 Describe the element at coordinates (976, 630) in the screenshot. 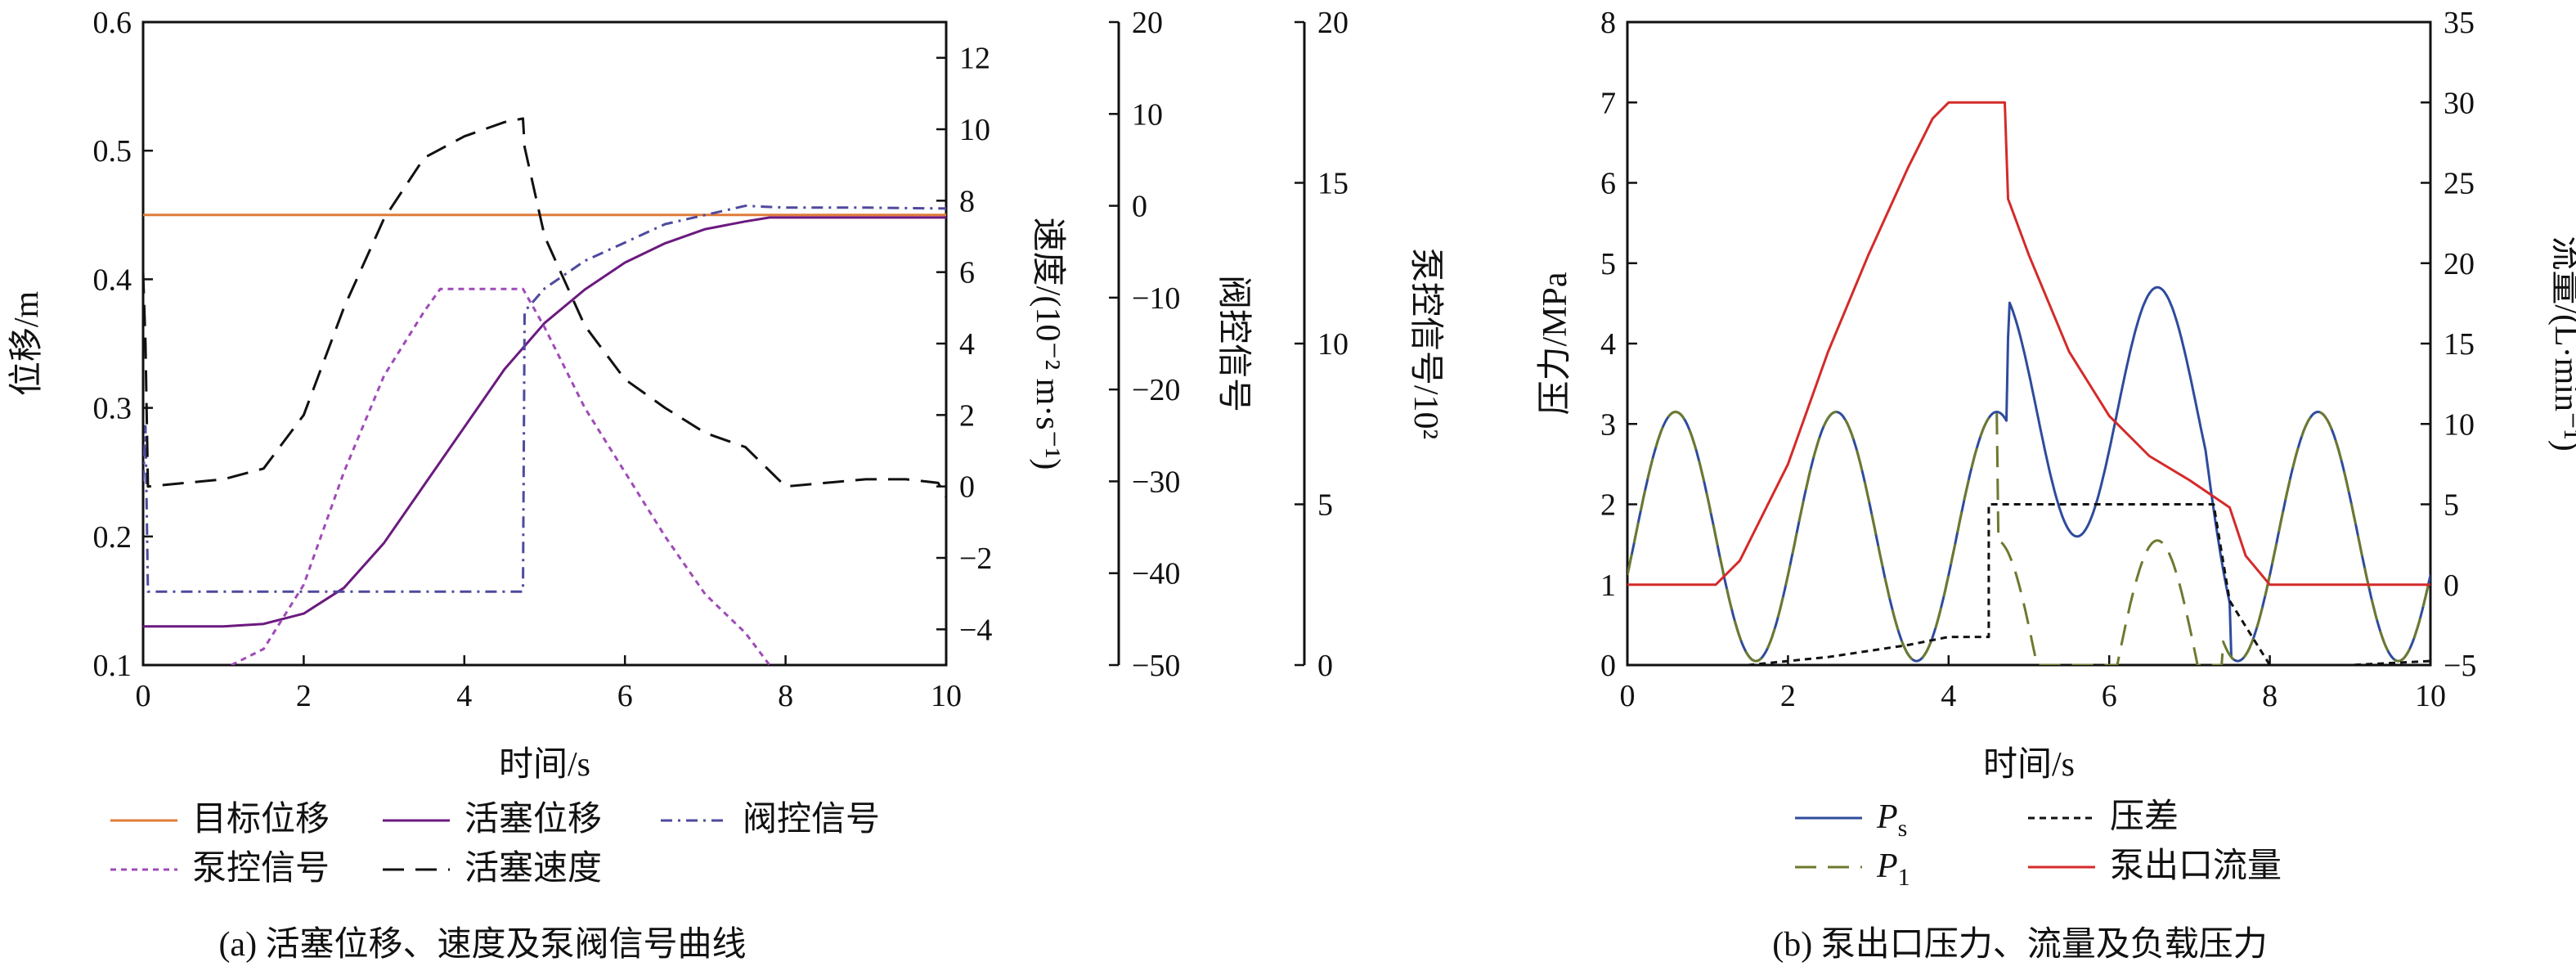

I see `chart-a-vel-ytick-label: −4` at that location.